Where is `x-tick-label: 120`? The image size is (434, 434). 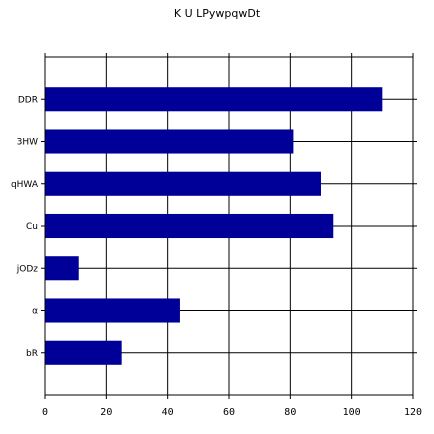 x-tick-label: 120 is located at coordinates (413, 412).